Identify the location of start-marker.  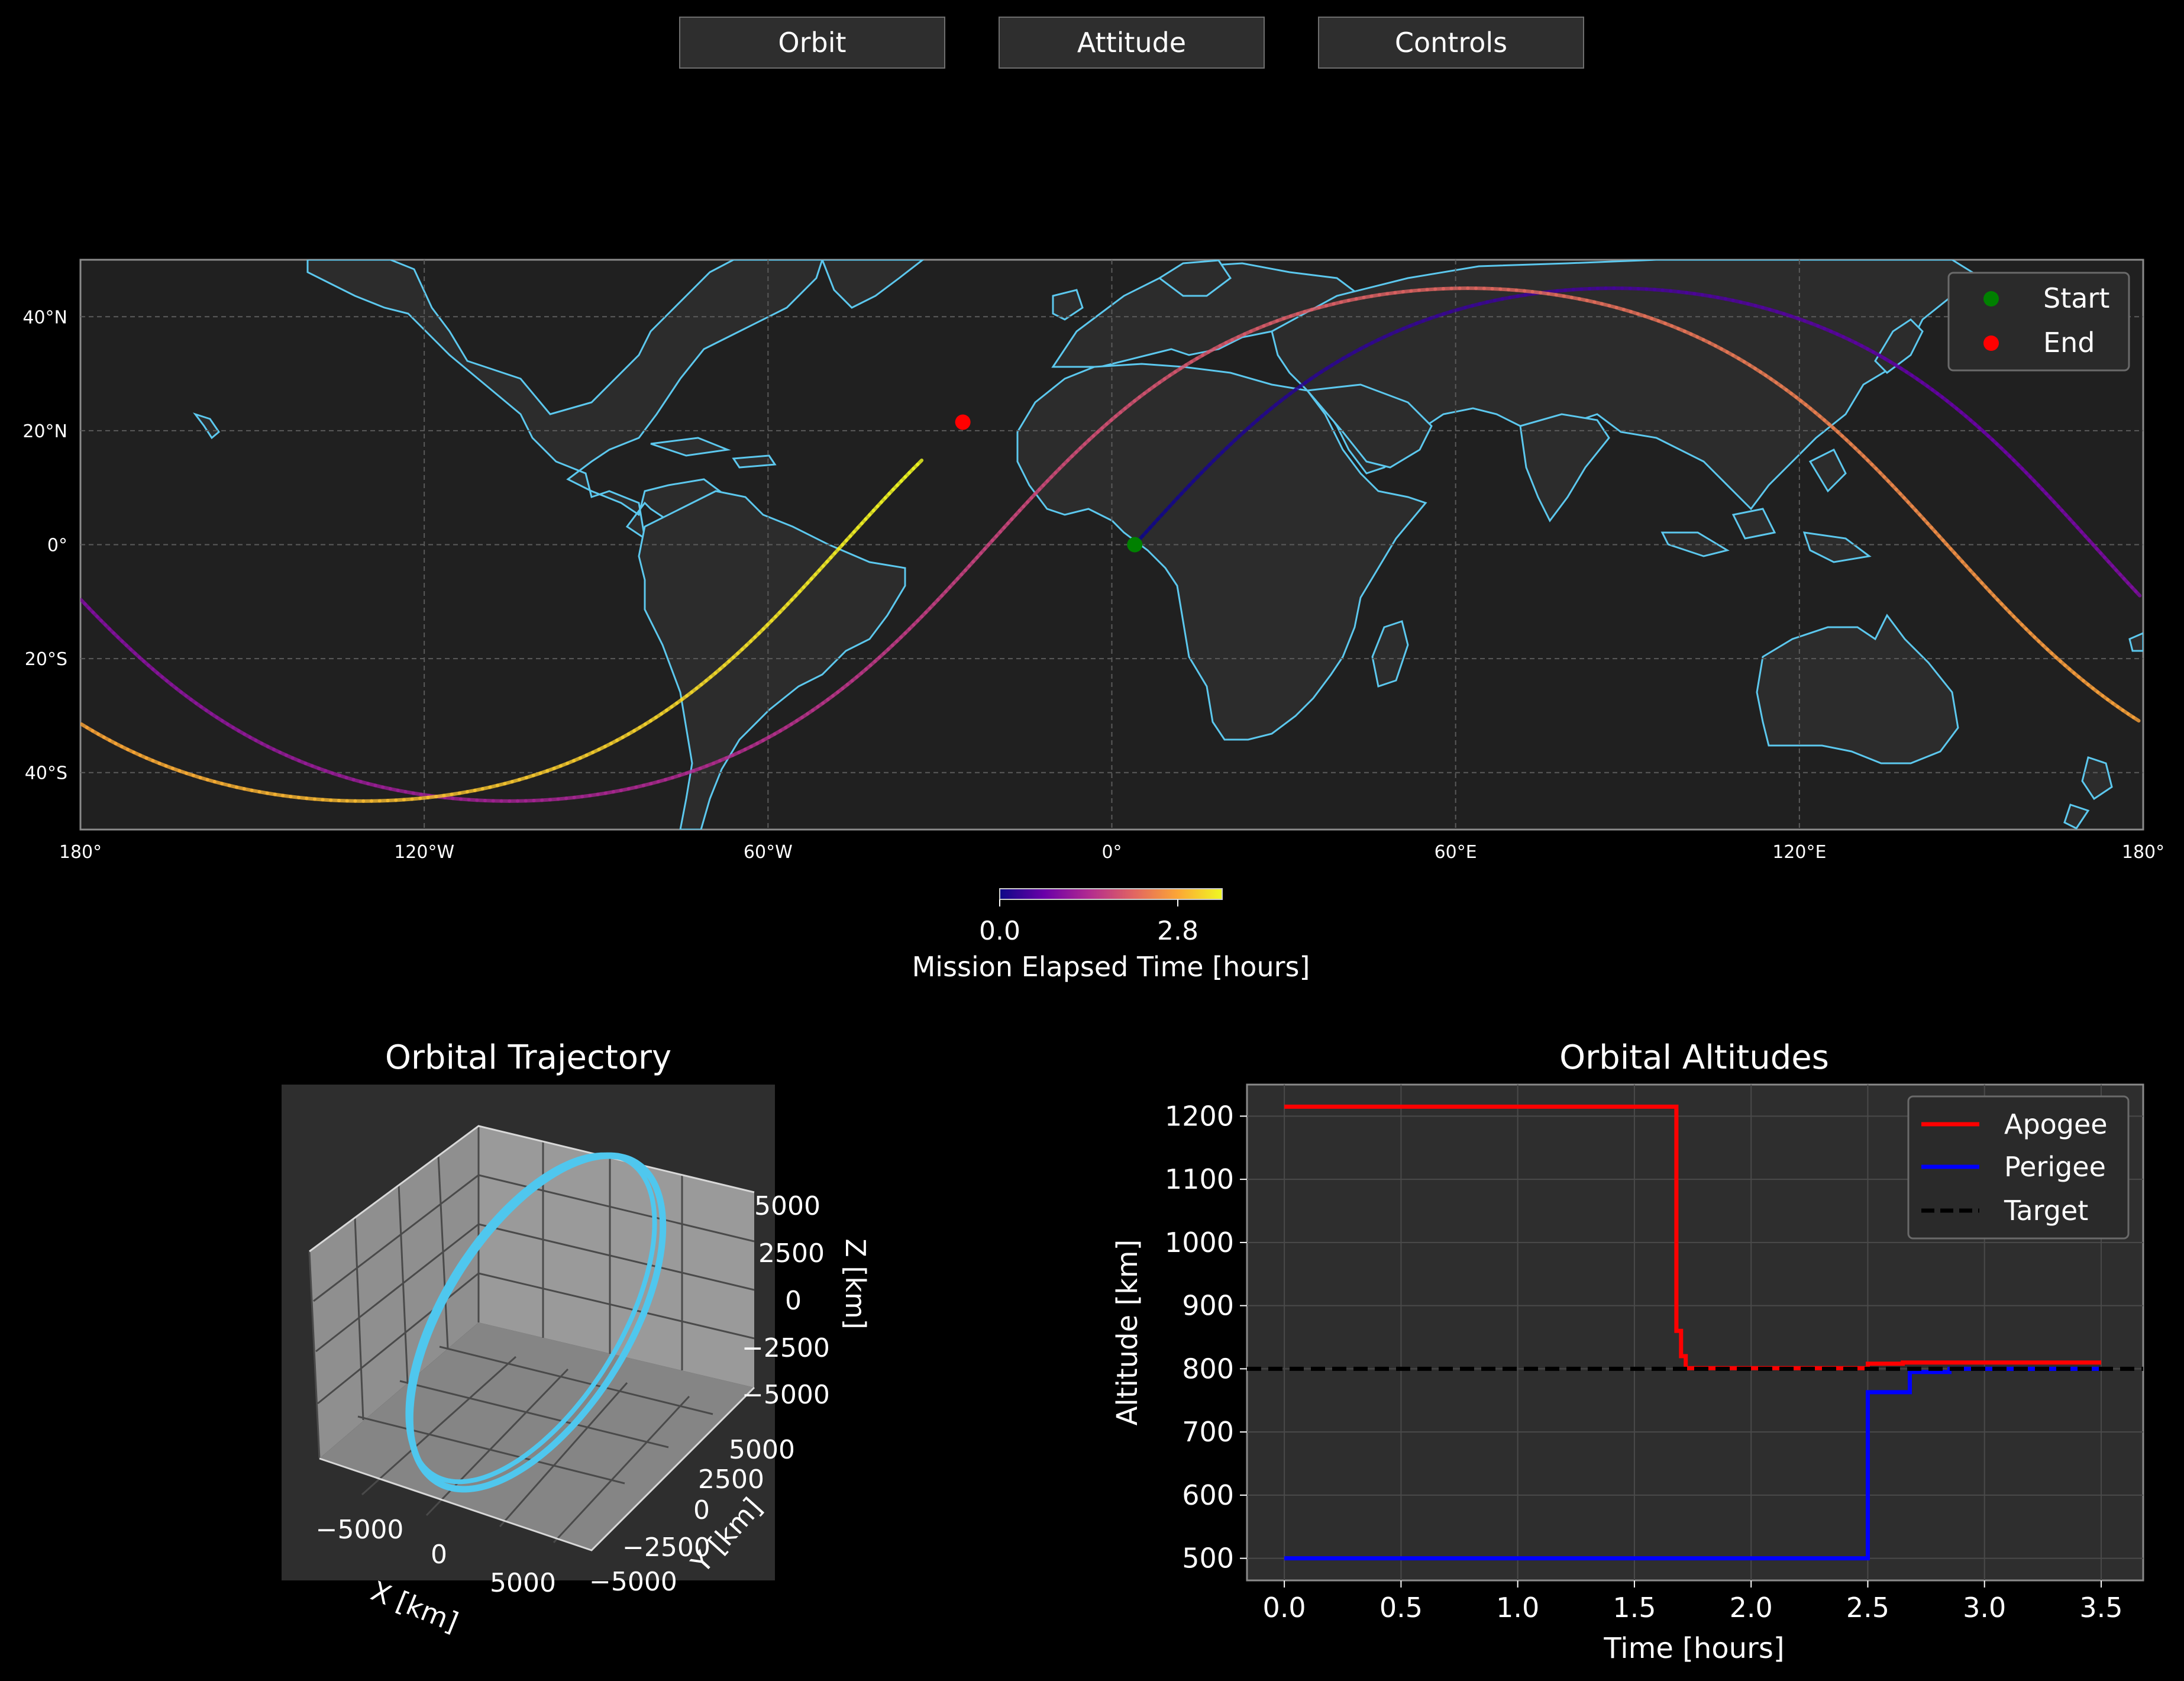
(1135, 545).